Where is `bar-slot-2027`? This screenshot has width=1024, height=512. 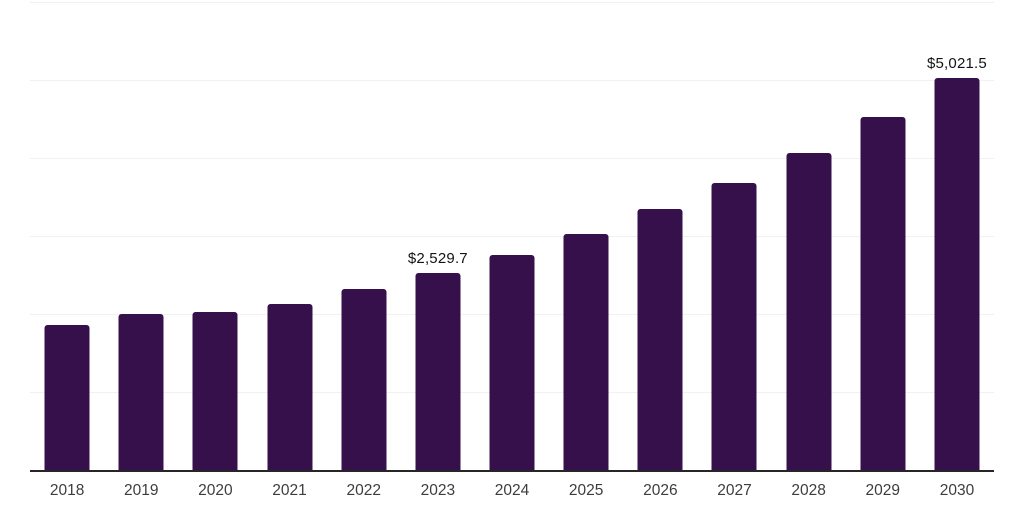
bar-slot-2027 is located at coordinates (734, 236).